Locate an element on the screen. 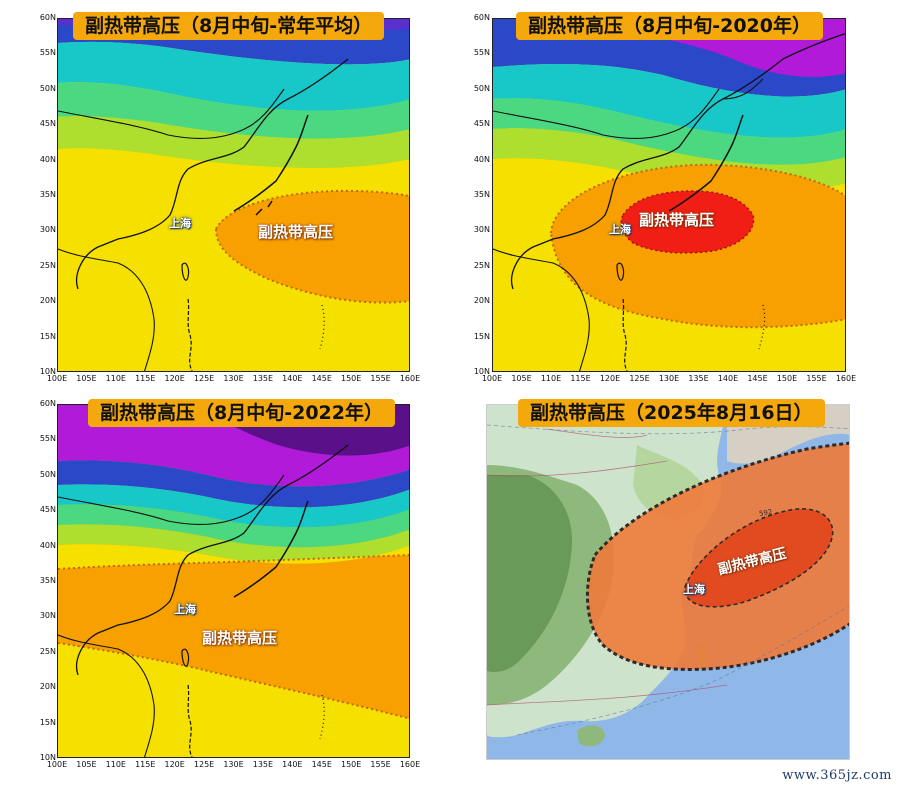 The width and height of the screenshot is (900, 789). site-watermark: www.365jz.com is located at coordinates (837, 775).